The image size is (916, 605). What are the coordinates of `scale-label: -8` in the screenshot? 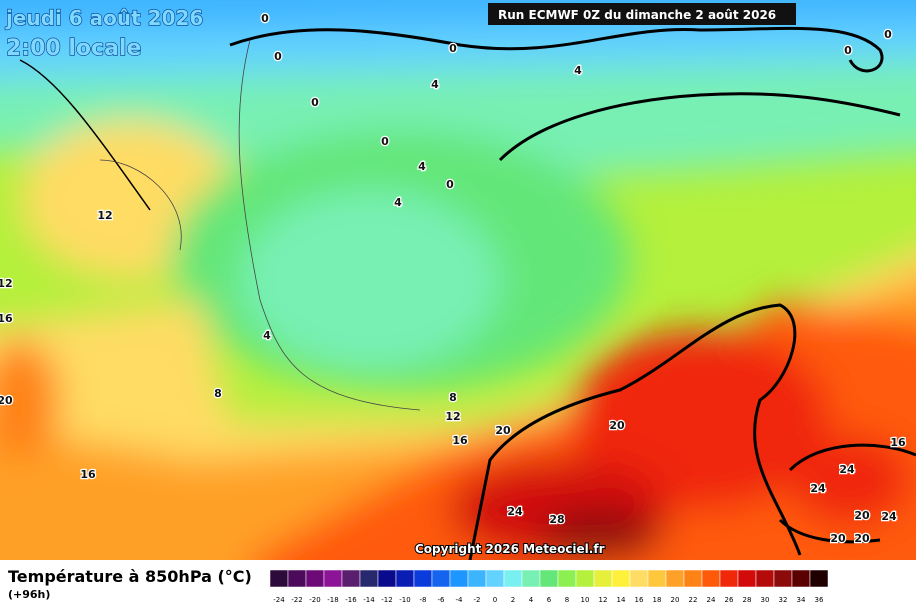 It's located at (423, 600).